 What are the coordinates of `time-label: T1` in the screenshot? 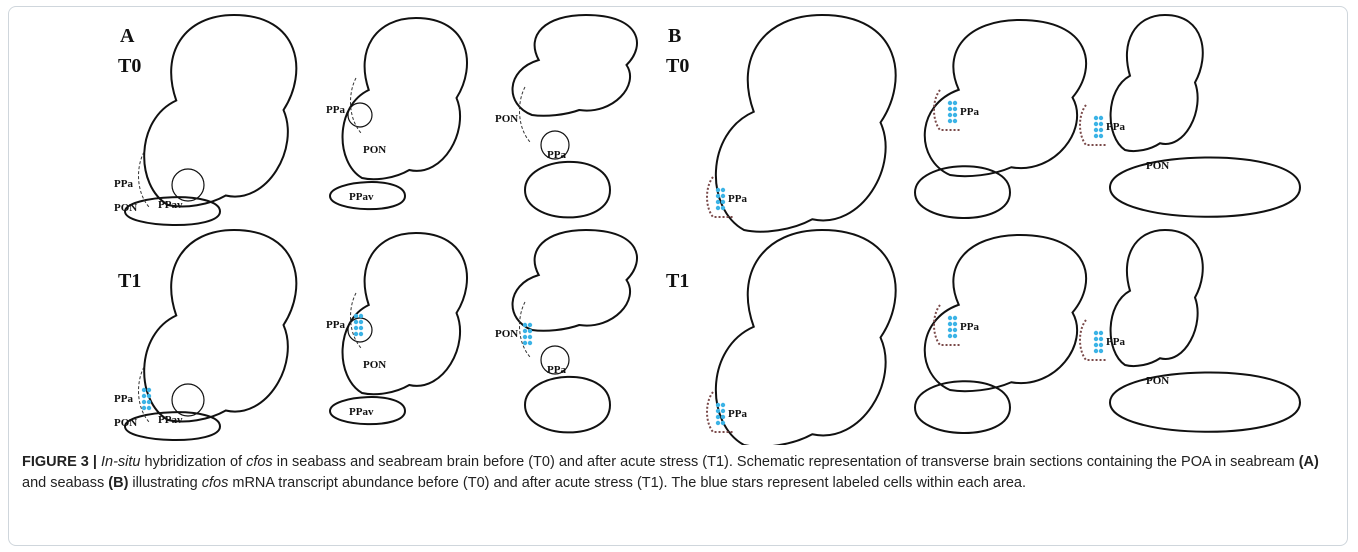 It's located at (677, 281).